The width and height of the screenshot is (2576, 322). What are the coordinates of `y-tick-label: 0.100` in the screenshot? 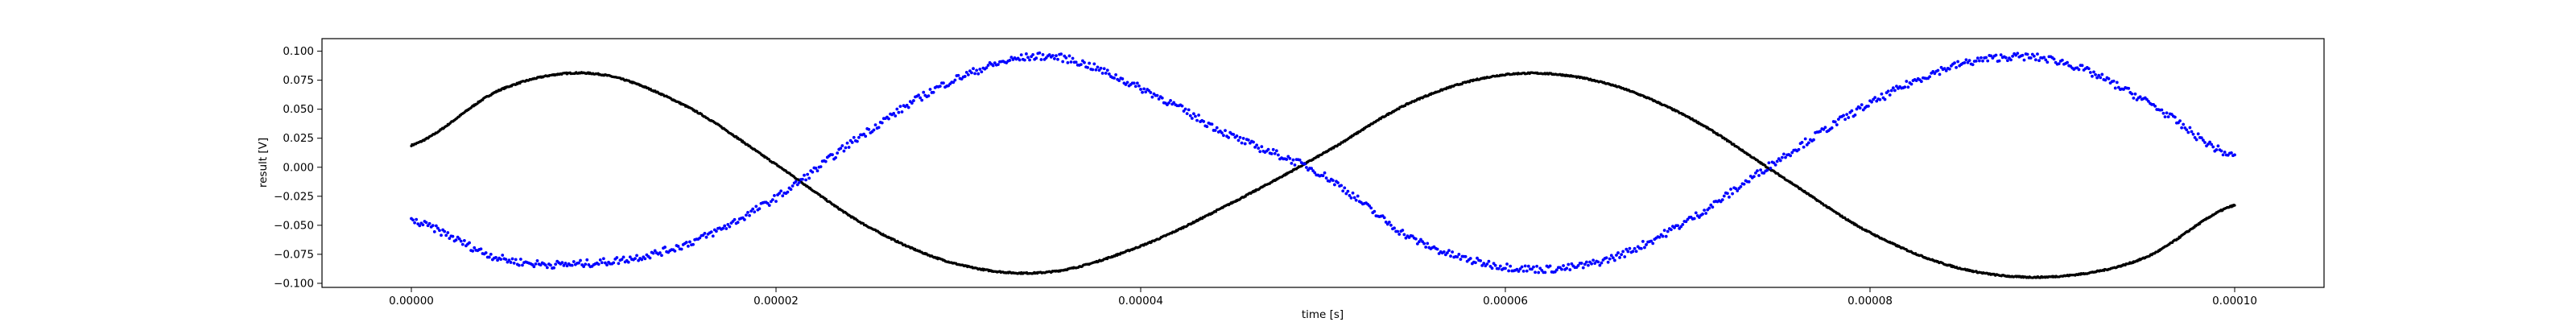 It's located at (298, 51).